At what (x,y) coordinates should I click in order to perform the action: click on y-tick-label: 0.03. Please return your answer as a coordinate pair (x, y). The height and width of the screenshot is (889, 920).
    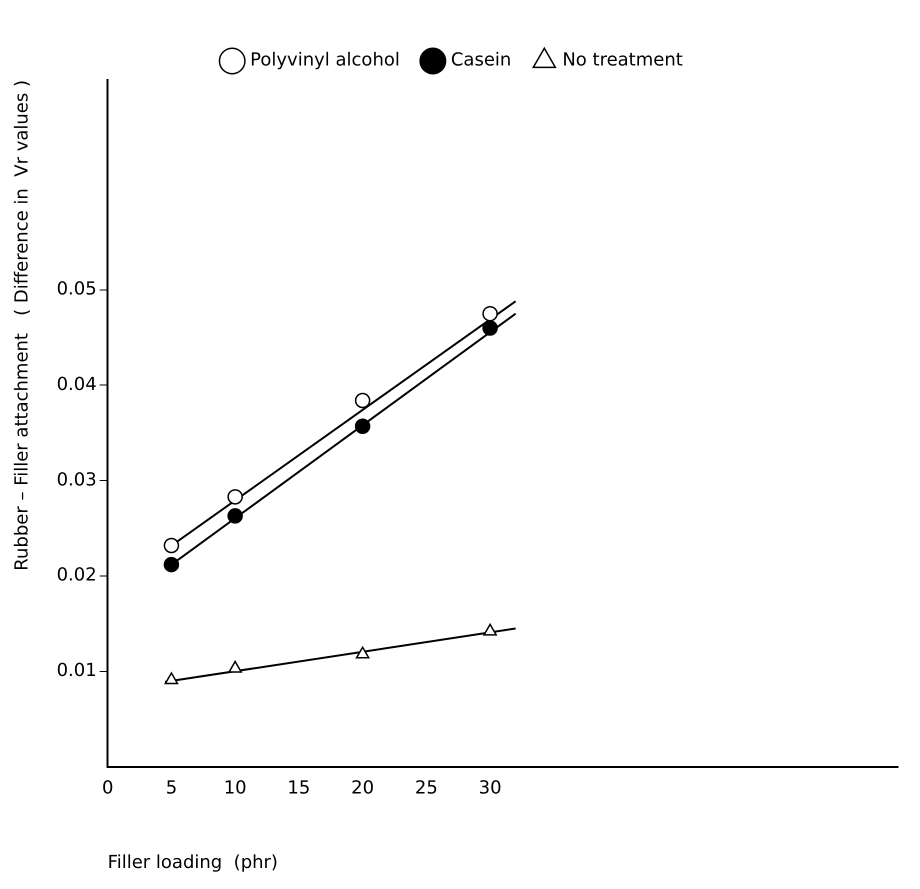
    Looking at the image, I should click on (76, 479).